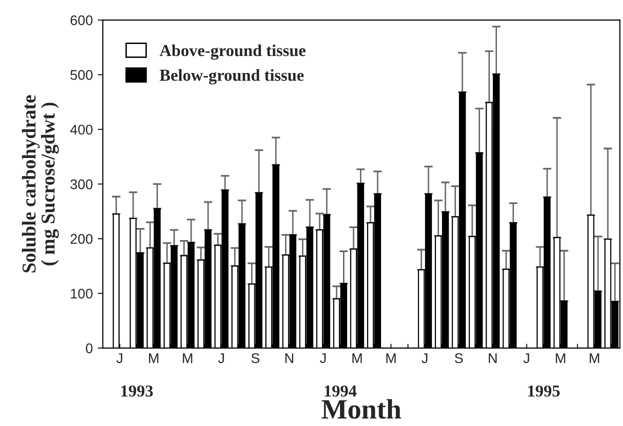 This screenshot has height=426, width=623. What do you see at coordinates (81, 129) in the screenshot?
I see `y-tick-label: 400` at bounding box center [81, 129].